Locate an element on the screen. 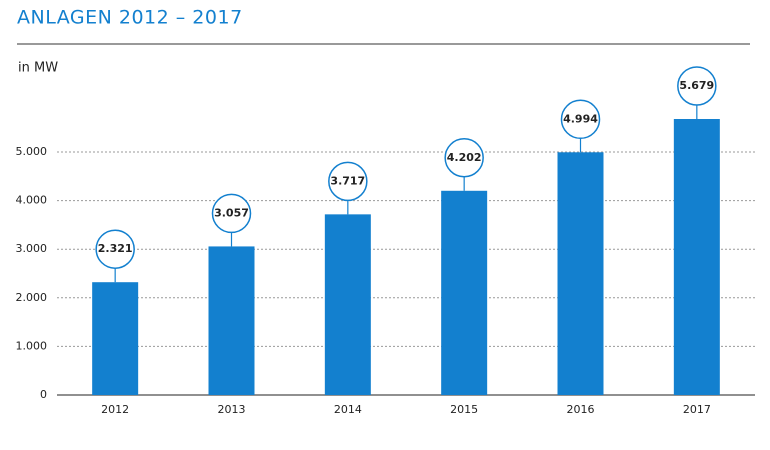  value-label: 3.717 is located at coordinates (347, 180).